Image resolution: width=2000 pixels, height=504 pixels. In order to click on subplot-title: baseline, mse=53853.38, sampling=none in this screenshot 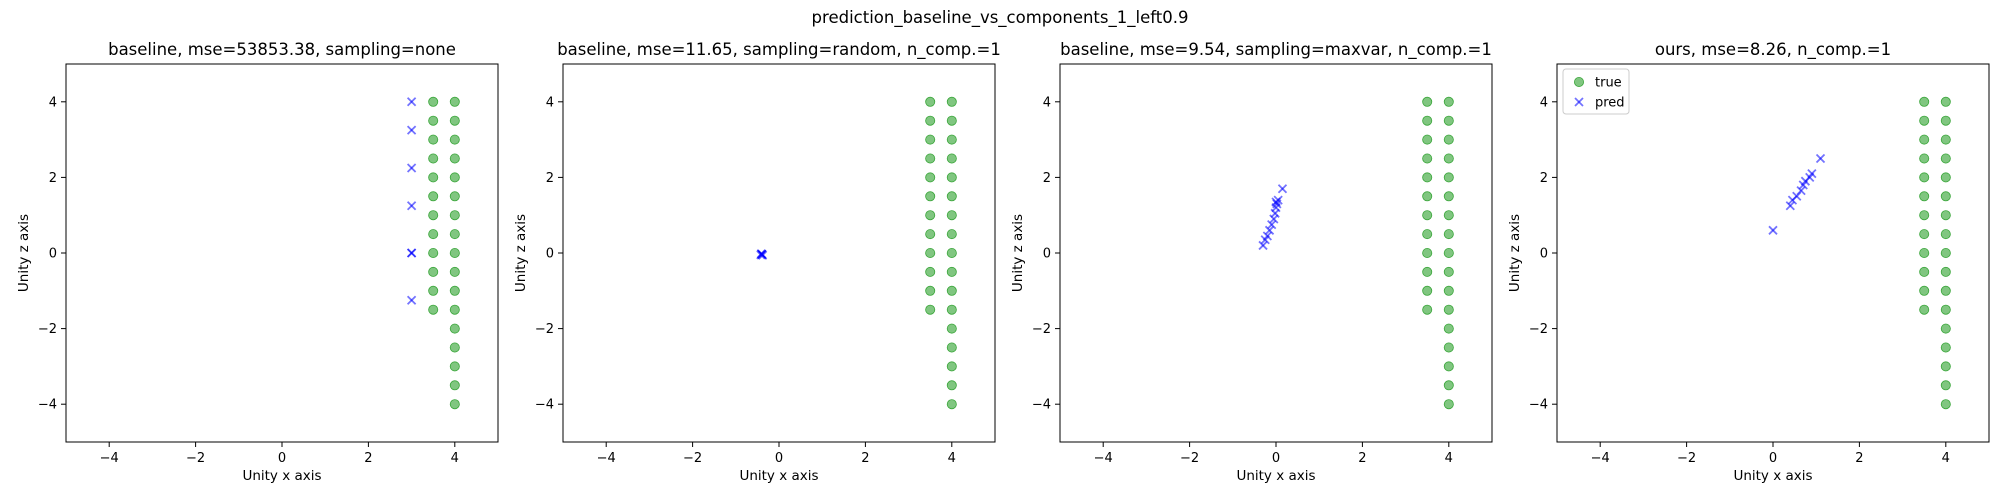, I will do `click(282, 49)`.